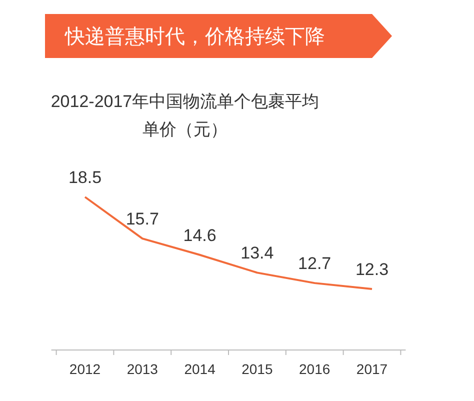 The width and height of the screenshot is (474, 401). Describe the element at coordinates (85, 369) in the screenshot. I see `x-tick-label: 2012` at that location.